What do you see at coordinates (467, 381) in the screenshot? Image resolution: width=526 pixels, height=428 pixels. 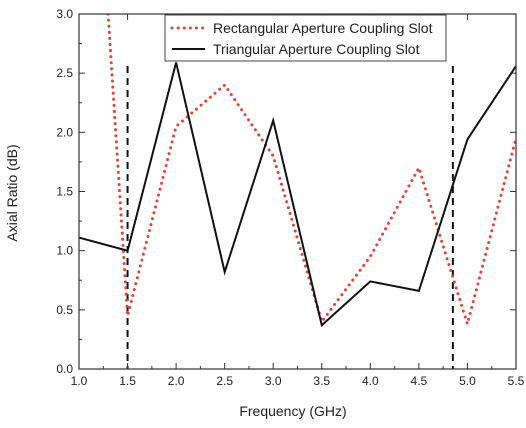 I see `x-tick-label: 5.0` at bounding box center [467, 381].